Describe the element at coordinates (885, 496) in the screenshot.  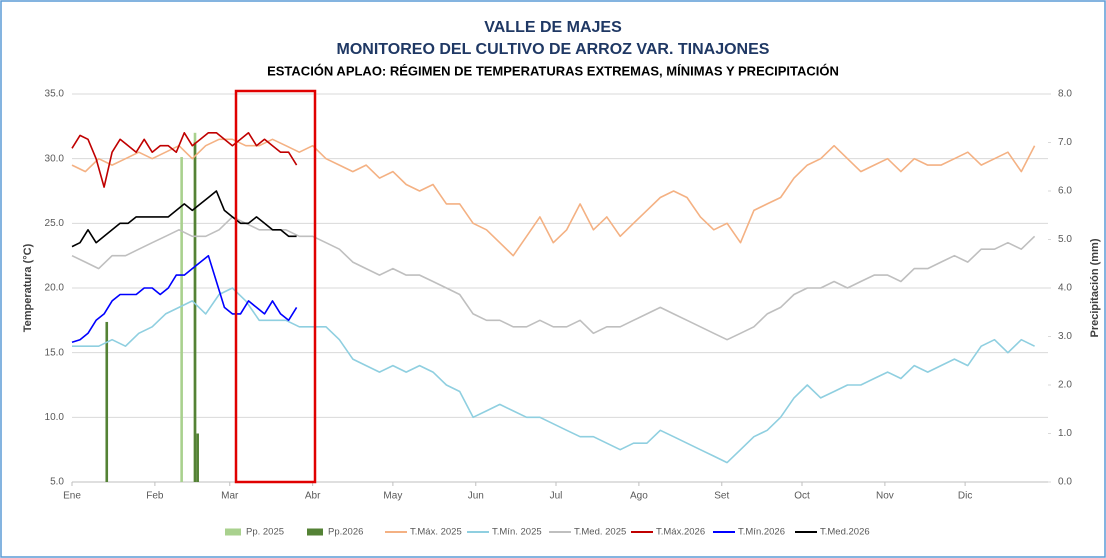
I see `x-tick-label: Nov` at that location.